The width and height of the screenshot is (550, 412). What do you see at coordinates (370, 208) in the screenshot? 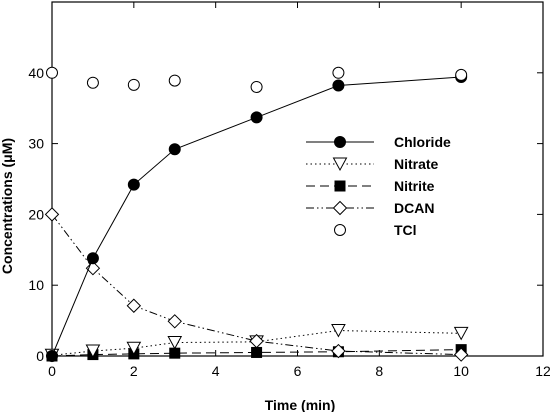
I see `legend-item-dcan: DCAN` at bounding box center [370, 208].